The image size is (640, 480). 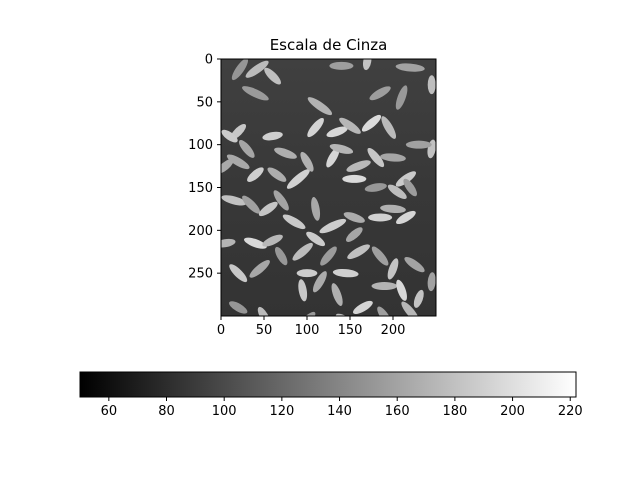 I want to click on y-tick-label: 250, so click(x=200, y=274).